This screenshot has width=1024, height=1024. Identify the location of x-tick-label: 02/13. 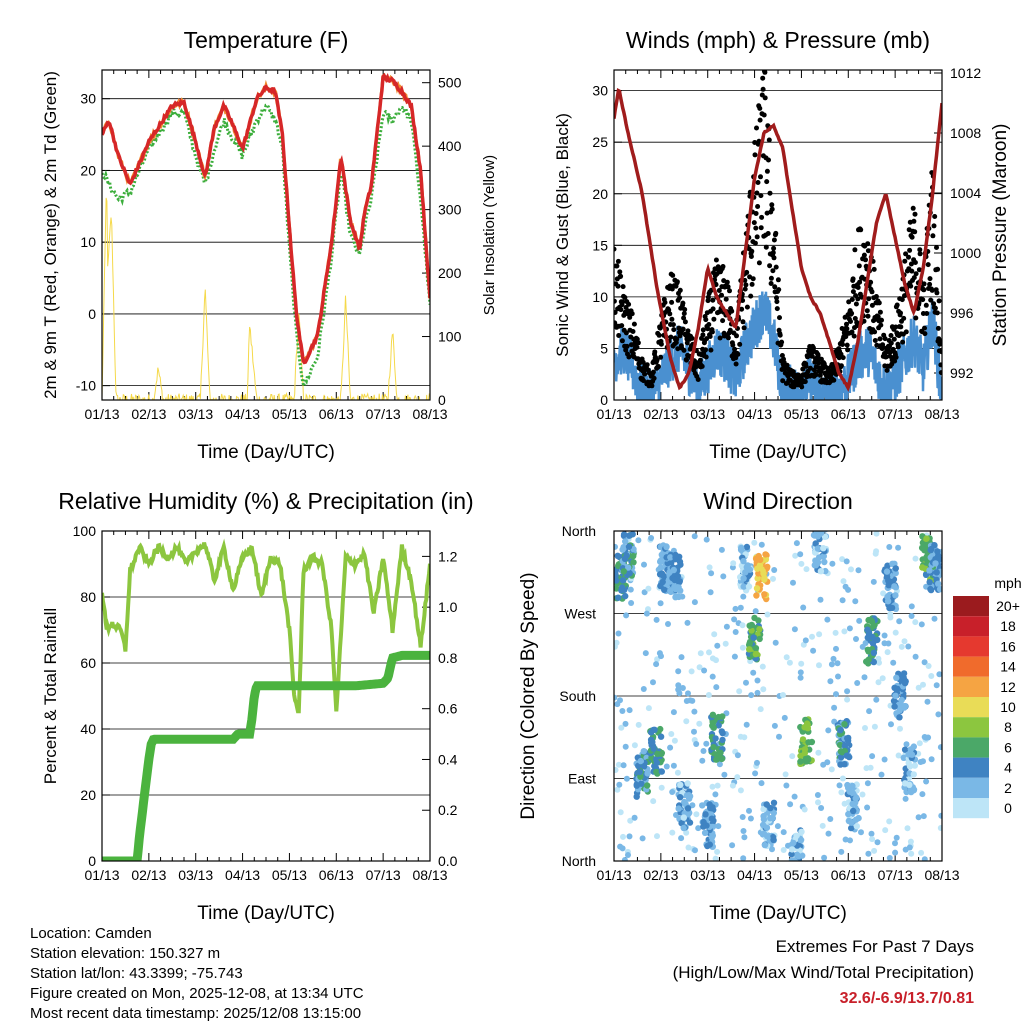
(660, 414).